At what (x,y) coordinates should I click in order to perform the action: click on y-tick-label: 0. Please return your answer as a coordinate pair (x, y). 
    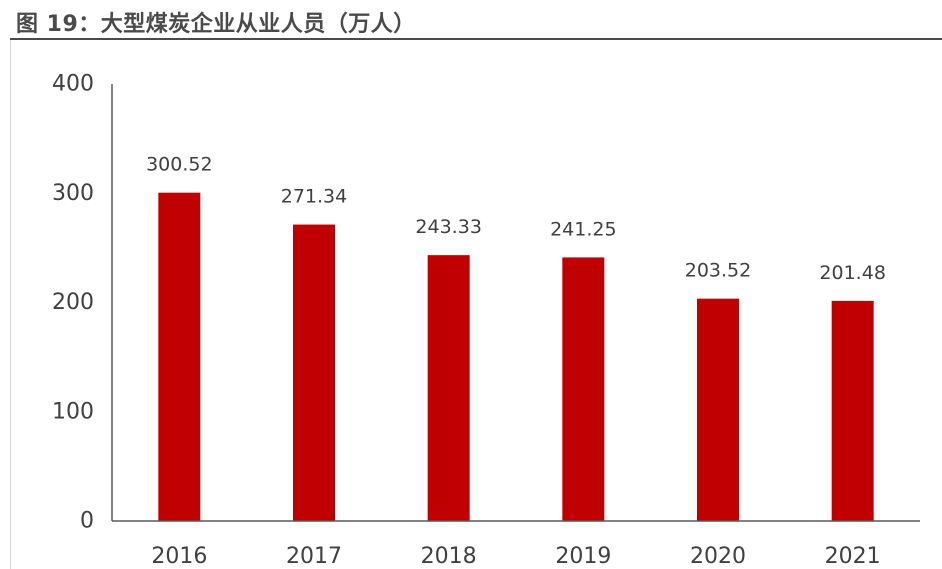
    Looking at the image, I should click on (87, 521).